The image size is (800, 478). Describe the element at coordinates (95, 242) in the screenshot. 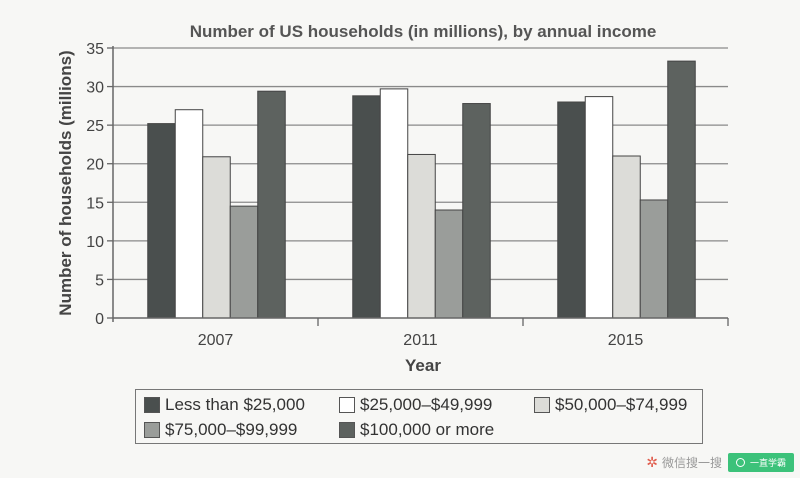

I see `y-tick-label: 10` at that location.